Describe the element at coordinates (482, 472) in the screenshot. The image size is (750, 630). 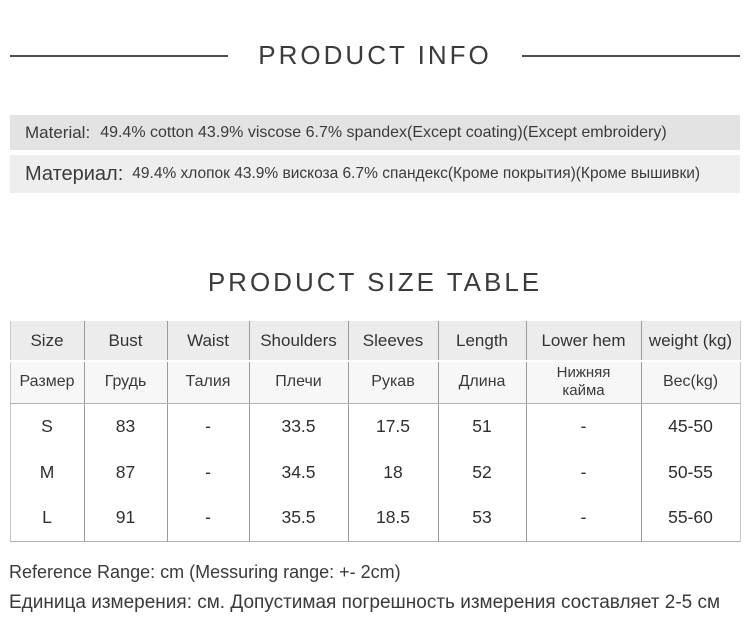
I see `cell-length: 52` at that location.